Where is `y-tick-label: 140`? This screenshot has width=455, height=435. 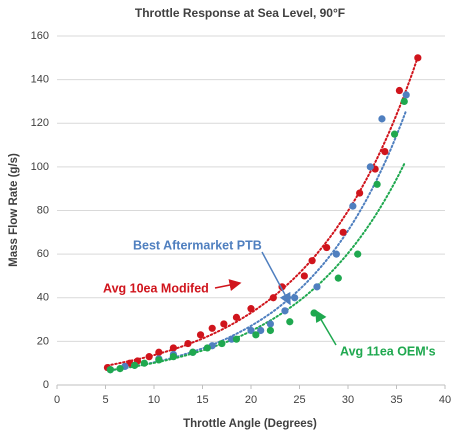
y-tick-label: 140 is located at coordinates (40, 80).